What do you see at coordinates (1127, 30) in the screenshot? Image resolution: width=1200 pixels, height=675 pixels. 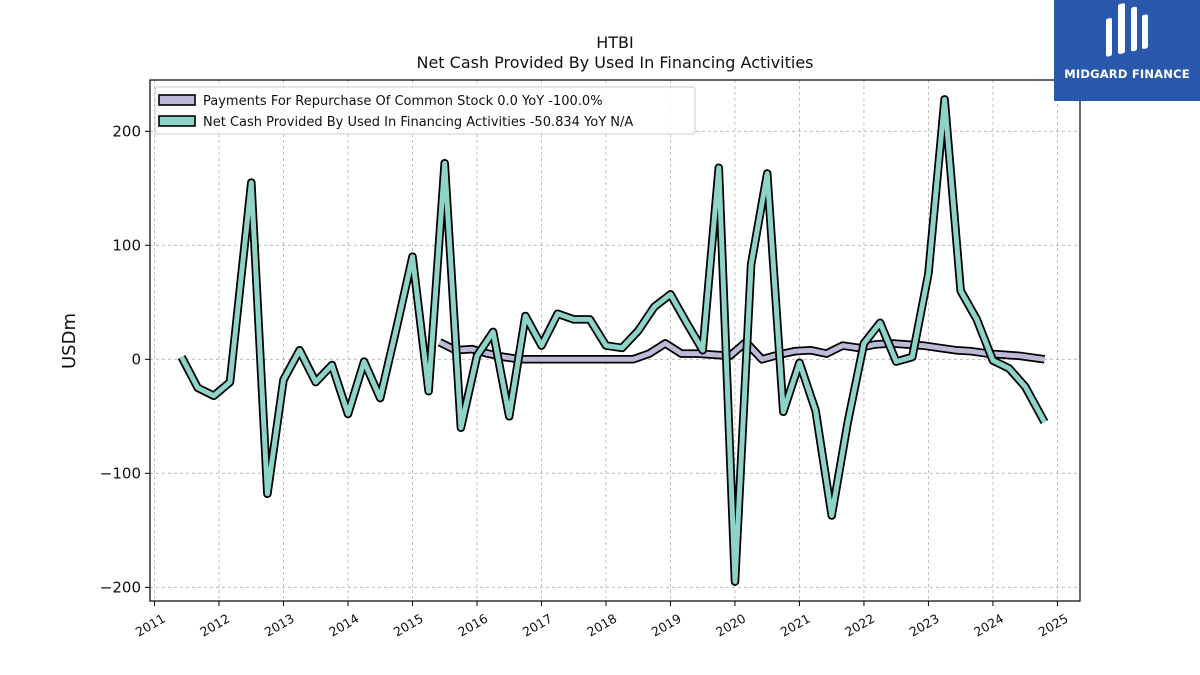 I see `logo-icon` at bounding box center [1127, 30].